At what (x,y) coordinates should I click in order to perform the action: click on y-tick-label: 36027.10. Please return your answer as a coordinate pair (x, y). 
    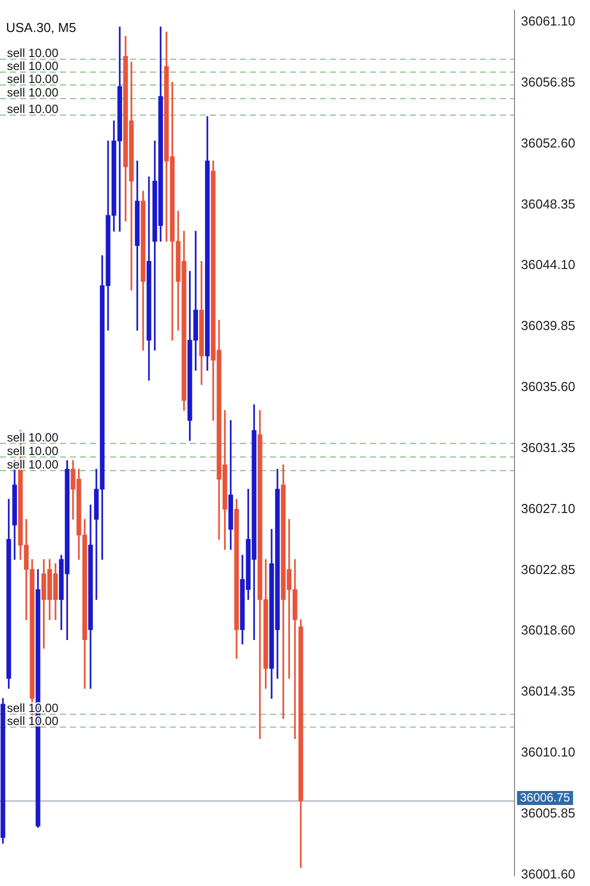
    Looking at the image, I should click on (548, 508).